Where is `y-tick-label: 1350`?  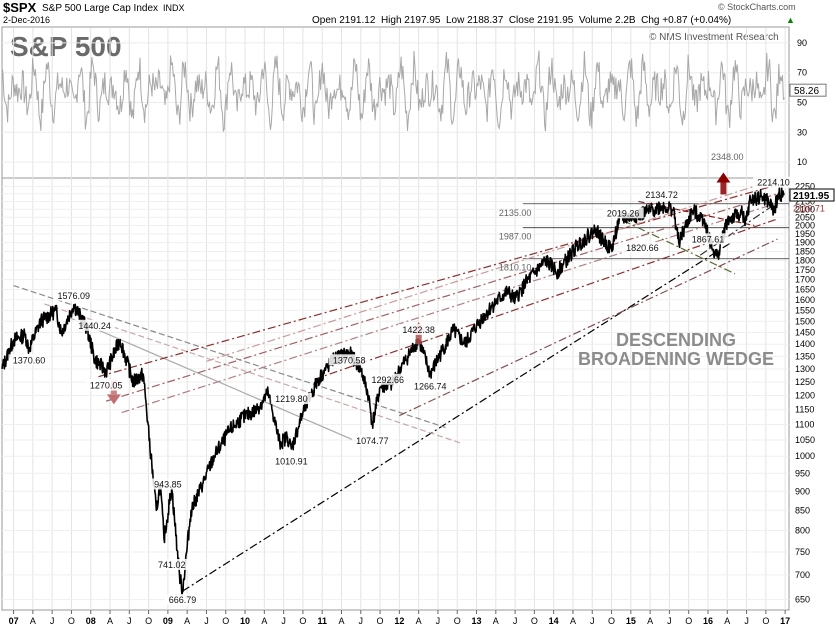 y-tick-label: 1350 is located at coordinates (805, 356).